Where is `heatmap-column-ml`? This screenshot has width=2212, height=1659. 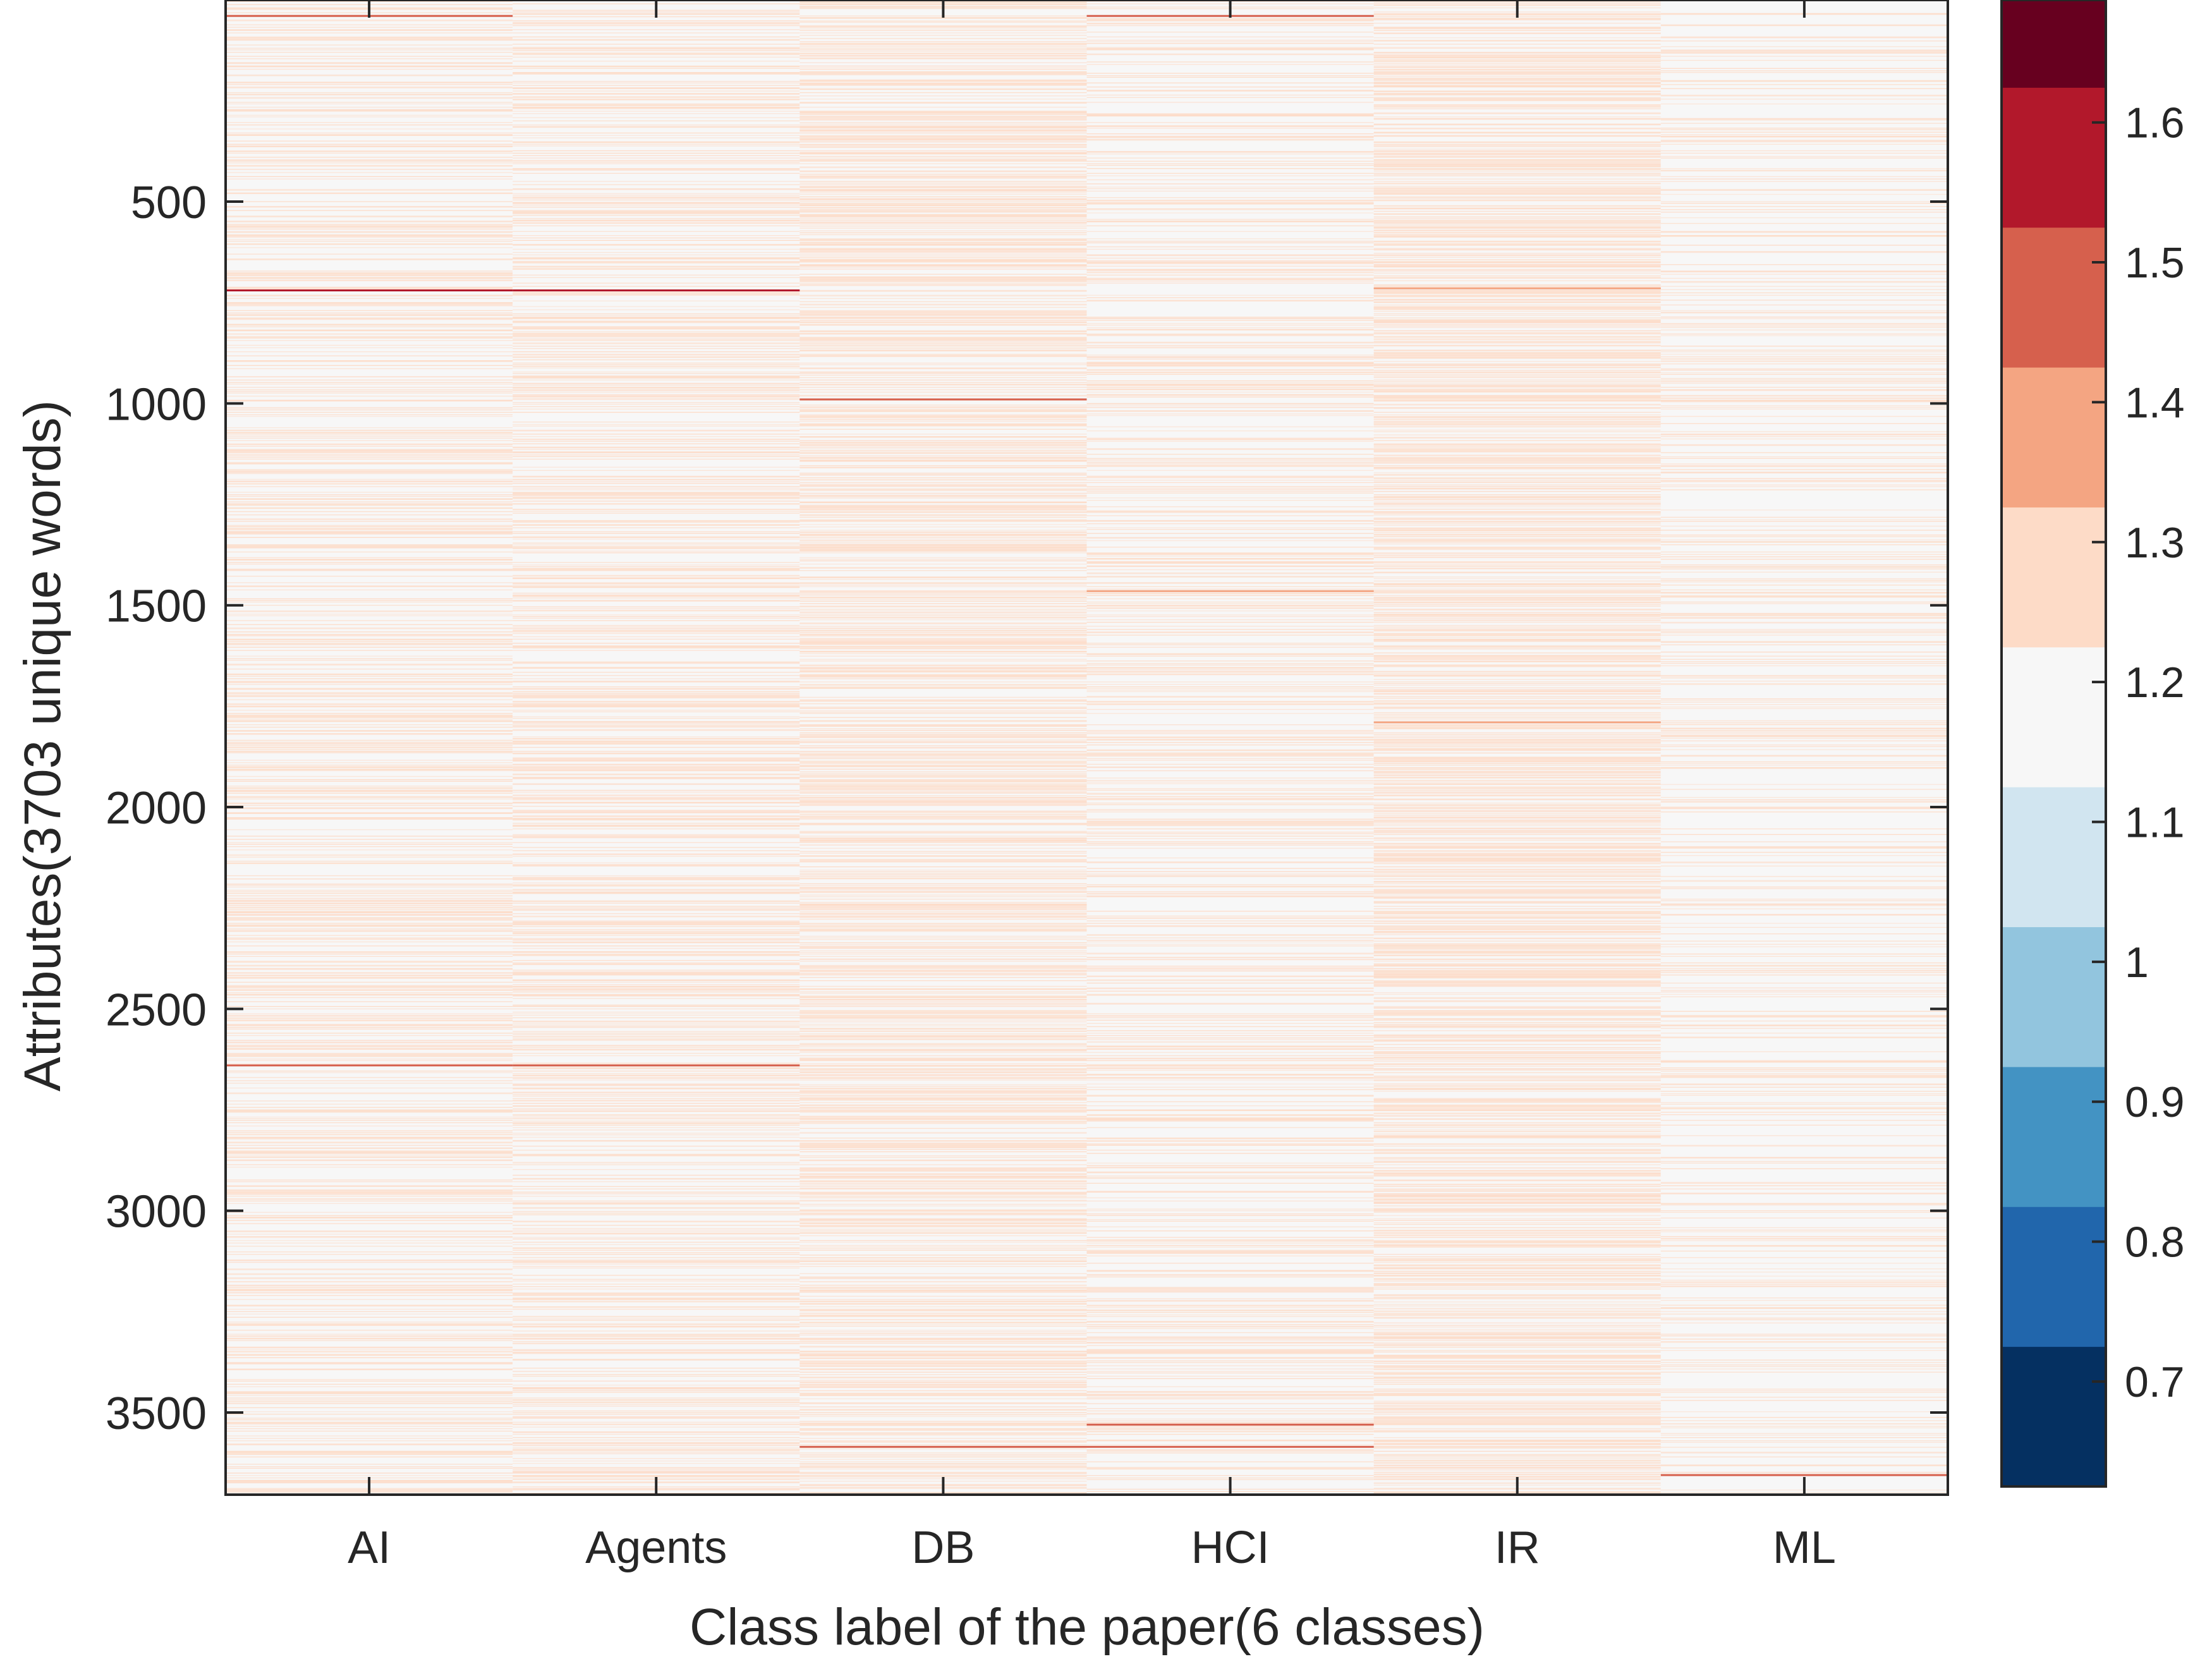
heatmap-column-ml is located at coordinates (1804, 747).